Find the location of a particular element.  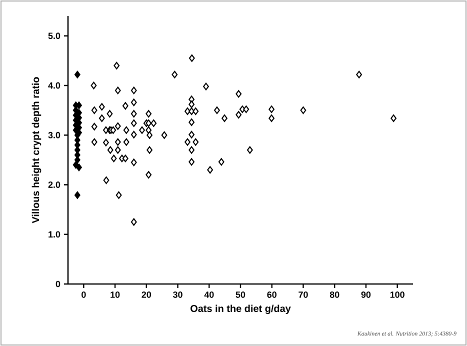

x-tick-label: 100 is located at coordinates (397, 295).